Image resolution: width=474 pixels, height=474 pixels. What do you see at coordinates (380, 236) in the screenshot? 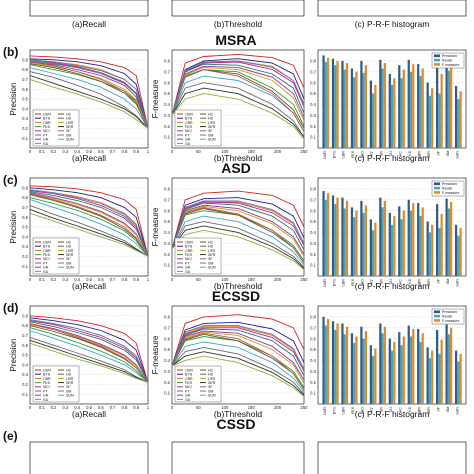
I see `bar-precision-gr` at bounding box center [380, 236].